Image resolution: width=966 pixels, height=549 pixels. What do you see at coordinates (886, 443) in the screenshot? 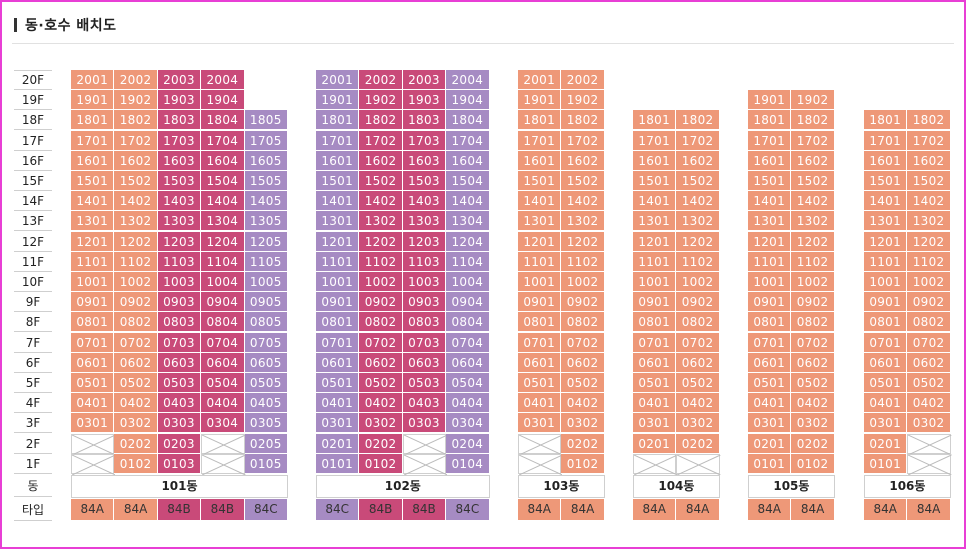
I see `unit-cell: 0201` at bounding box center [886, 443].